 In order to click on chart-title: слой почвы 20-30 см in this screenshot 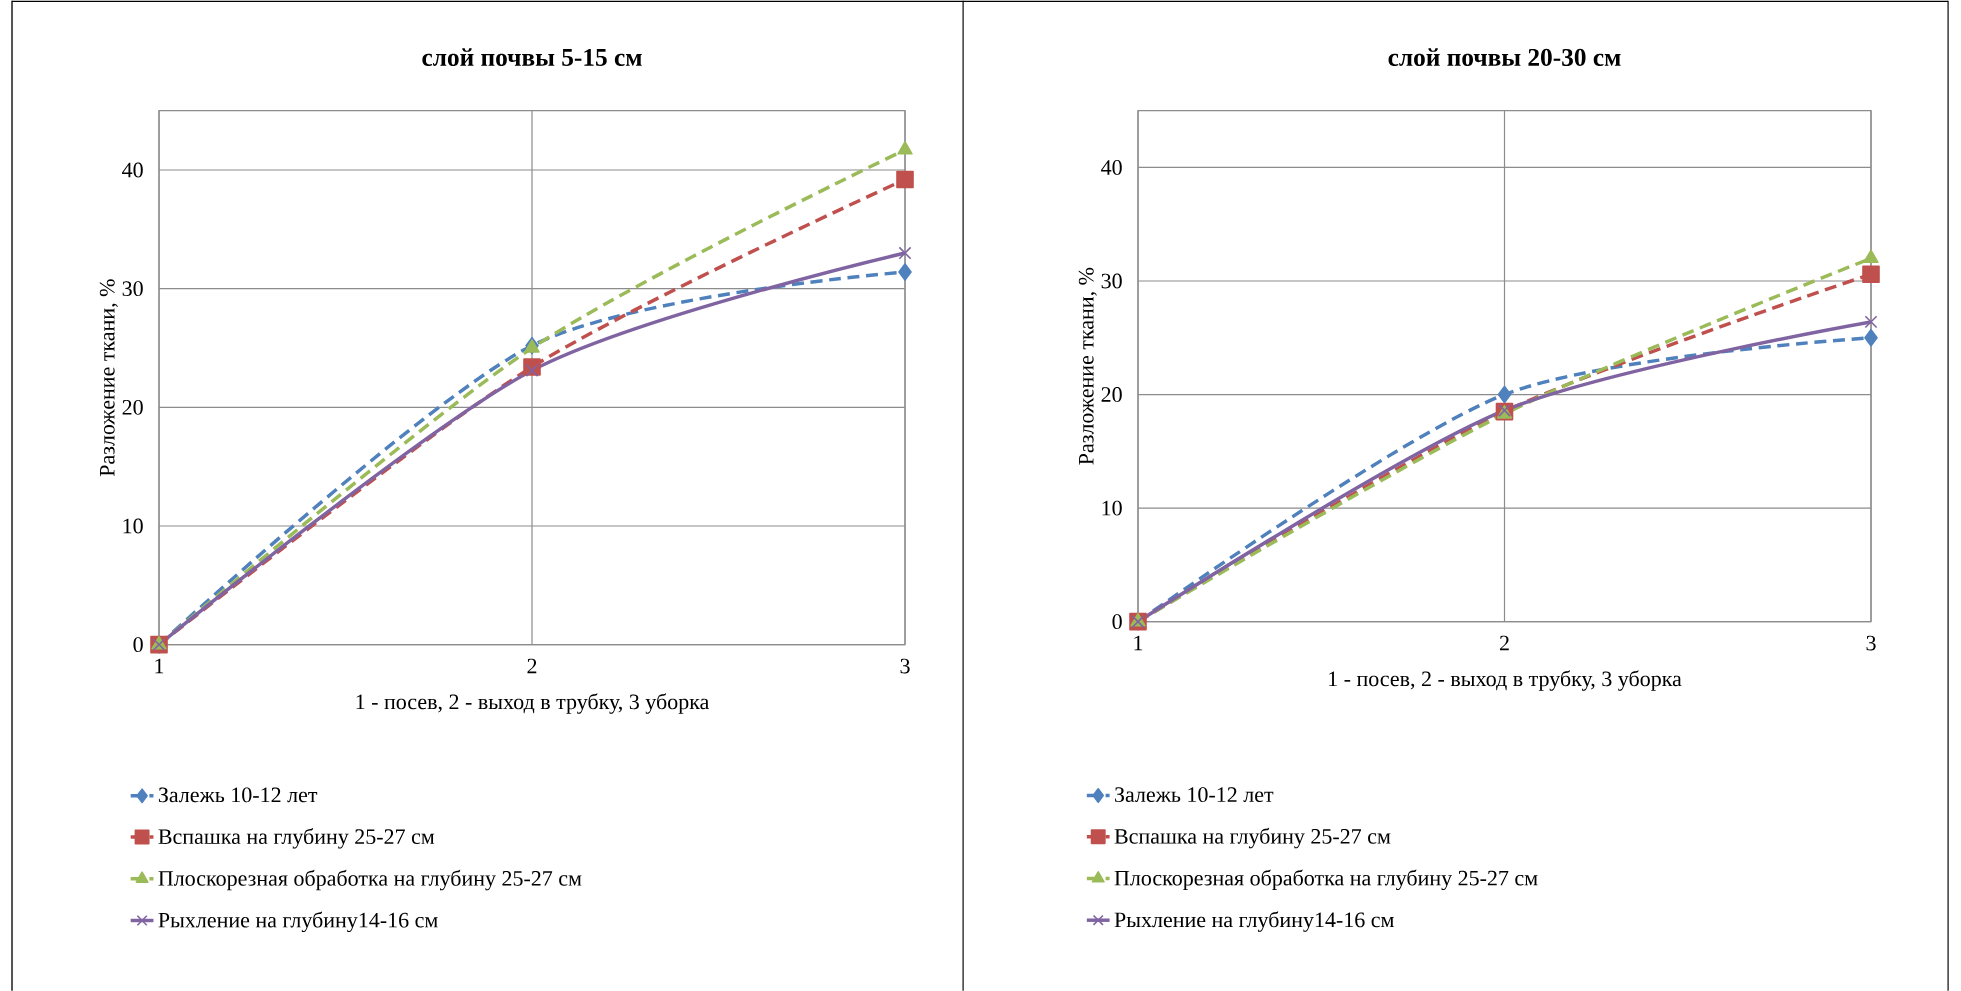, I will do `click(1504, 57)`.